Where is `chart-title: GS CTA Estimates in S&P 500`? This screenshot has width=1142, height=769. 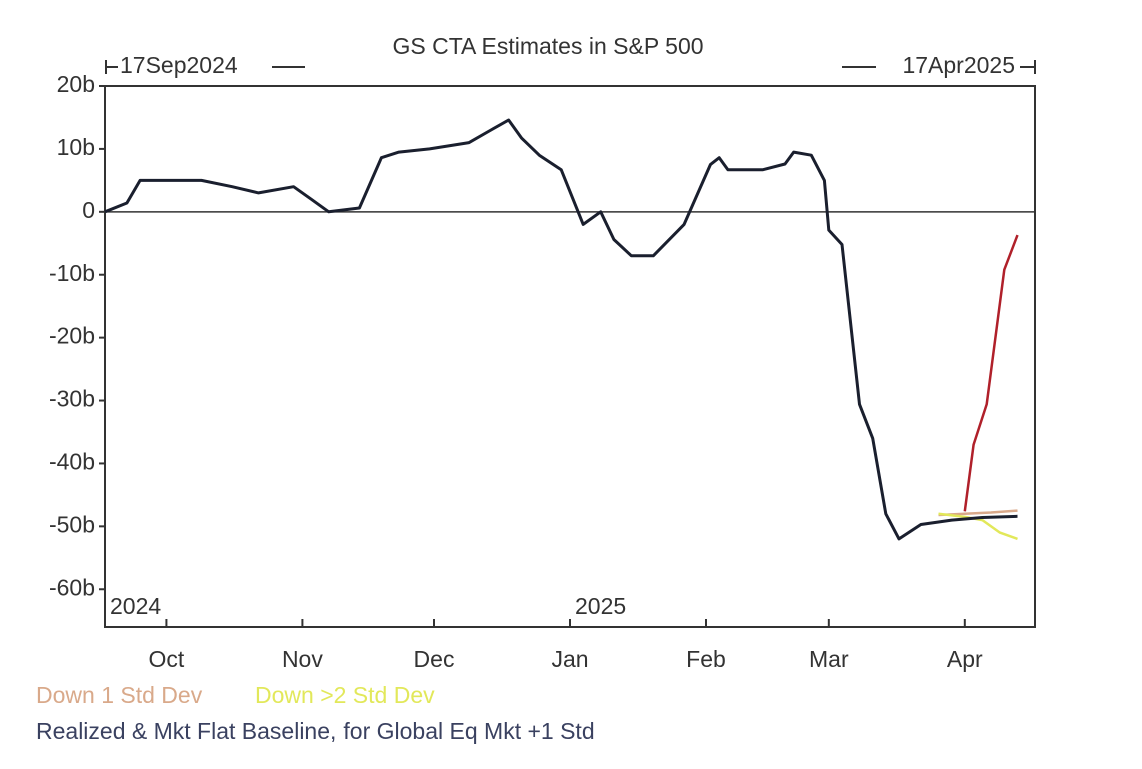 chart-title: GS CTA Estimates in S&P 500 is located at coordinates (547, 46).